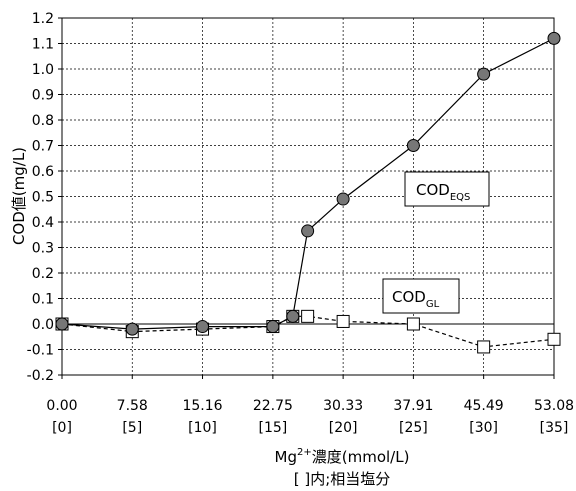 This screenshot has height=491, width=576. I want to click on y-tick-label: 0.8, so click(43, 121).